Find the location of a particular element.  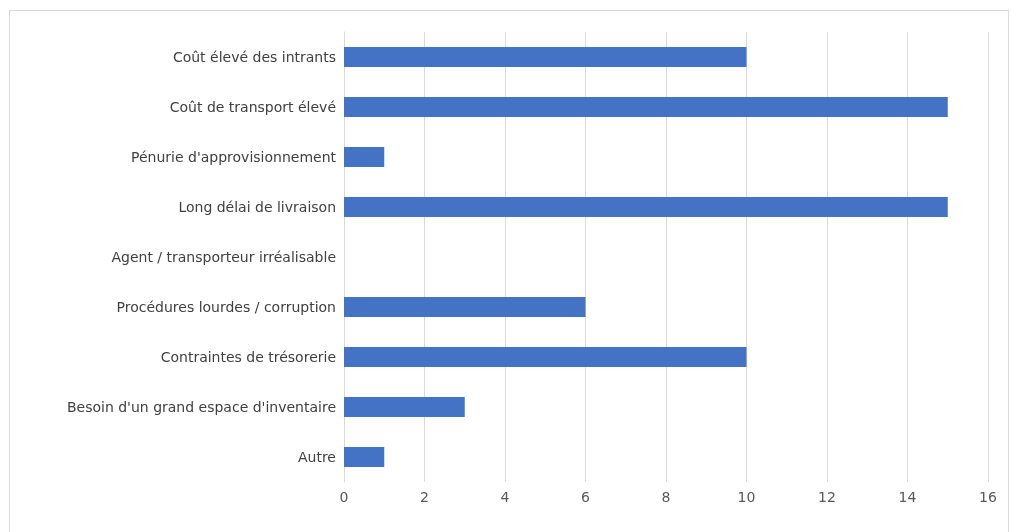

x-tick-label: 14 is located at coordinates (907, 497).